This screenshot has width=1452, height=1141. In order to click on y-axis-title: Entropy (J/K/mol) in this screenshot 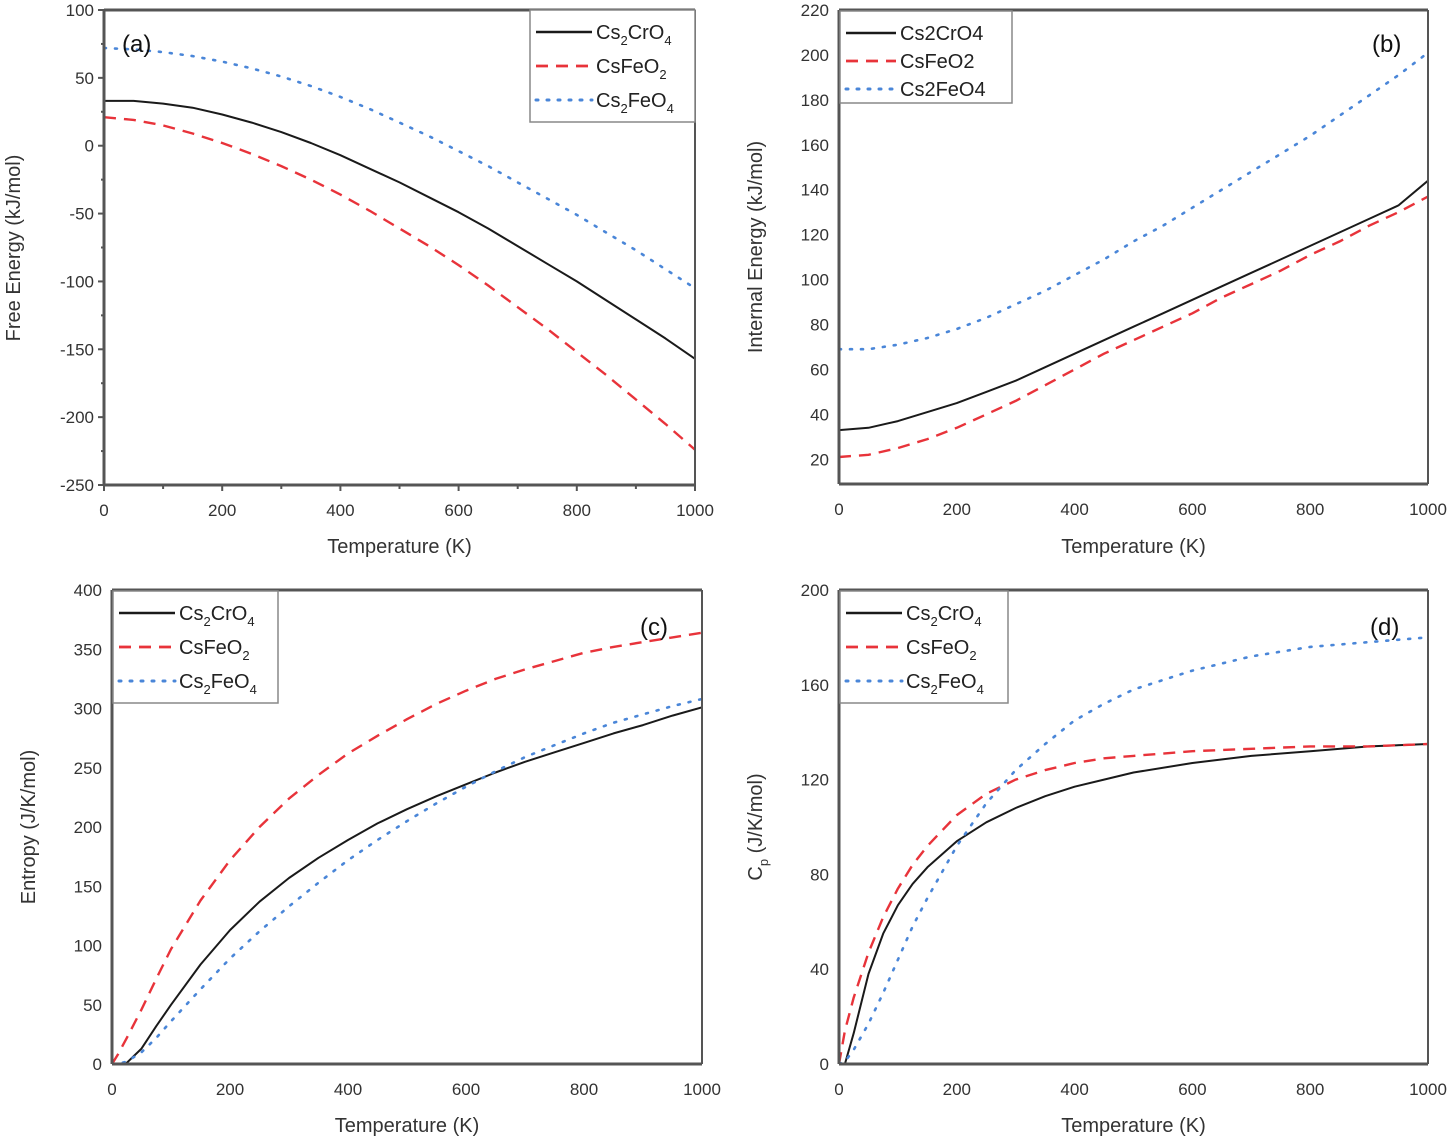, I will do `click(29, 827)`.